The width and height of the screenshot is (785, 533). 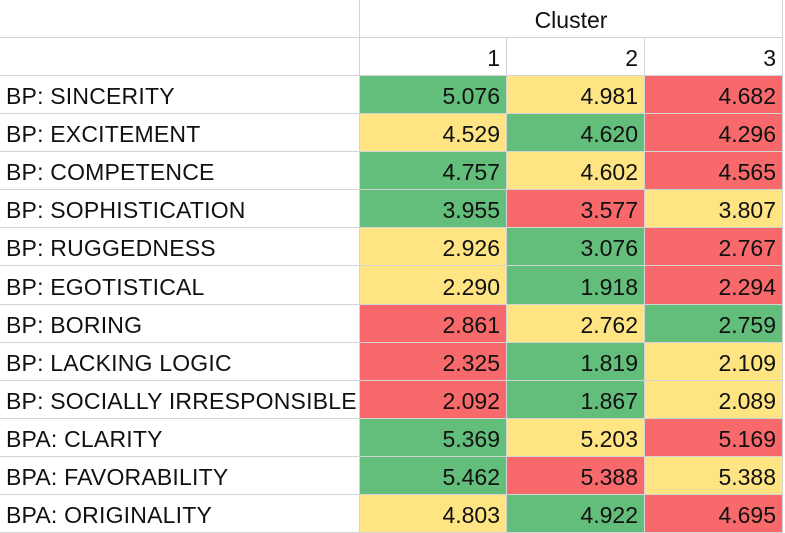 I want to click on value-cell-cluster-3: 4.565, so click(x=714, y=171).